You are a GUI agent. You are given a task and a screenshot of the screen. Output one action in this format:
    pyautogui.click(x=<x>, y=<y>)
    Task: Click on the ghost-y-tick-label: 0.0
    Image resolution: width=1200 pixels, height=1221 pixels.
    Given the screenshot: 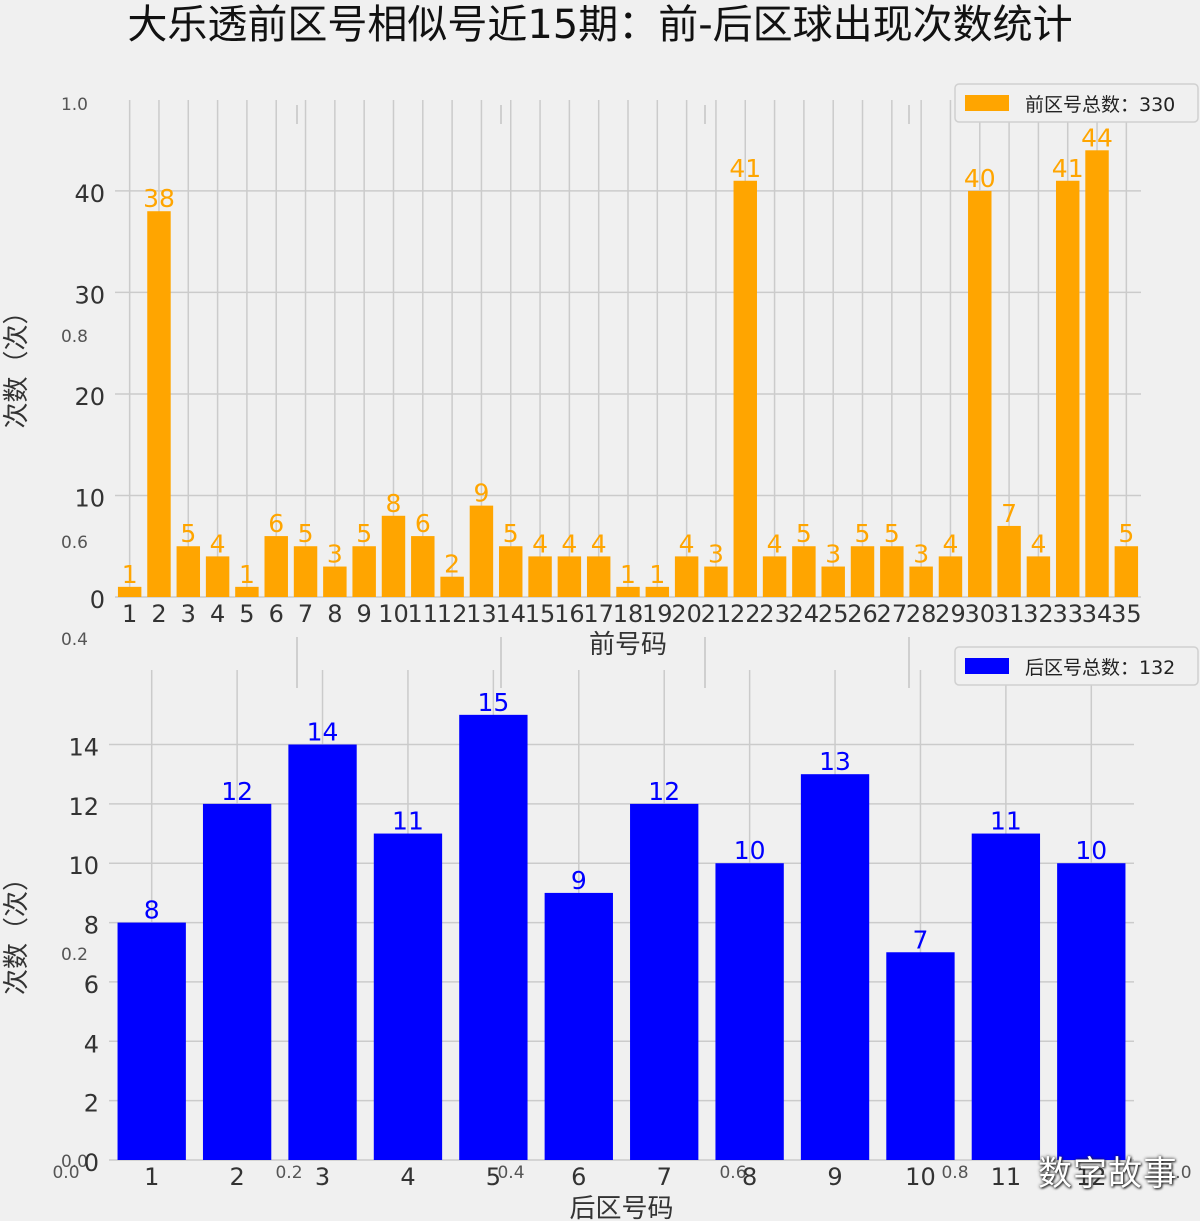 What is the action you would take?
    pyautogui.click(x=74, y=1162)
    